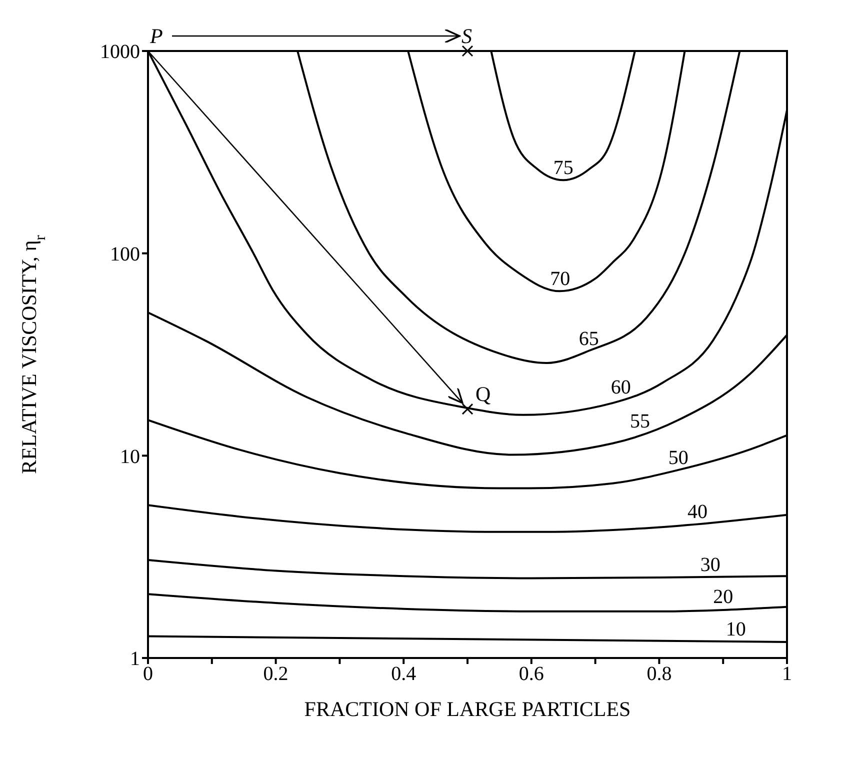 This screenshot has height=762, width=867. What do you see at coordinates (156, 36) in the screenshot?
I see `annotation: P` at bounding box center [156, 36].